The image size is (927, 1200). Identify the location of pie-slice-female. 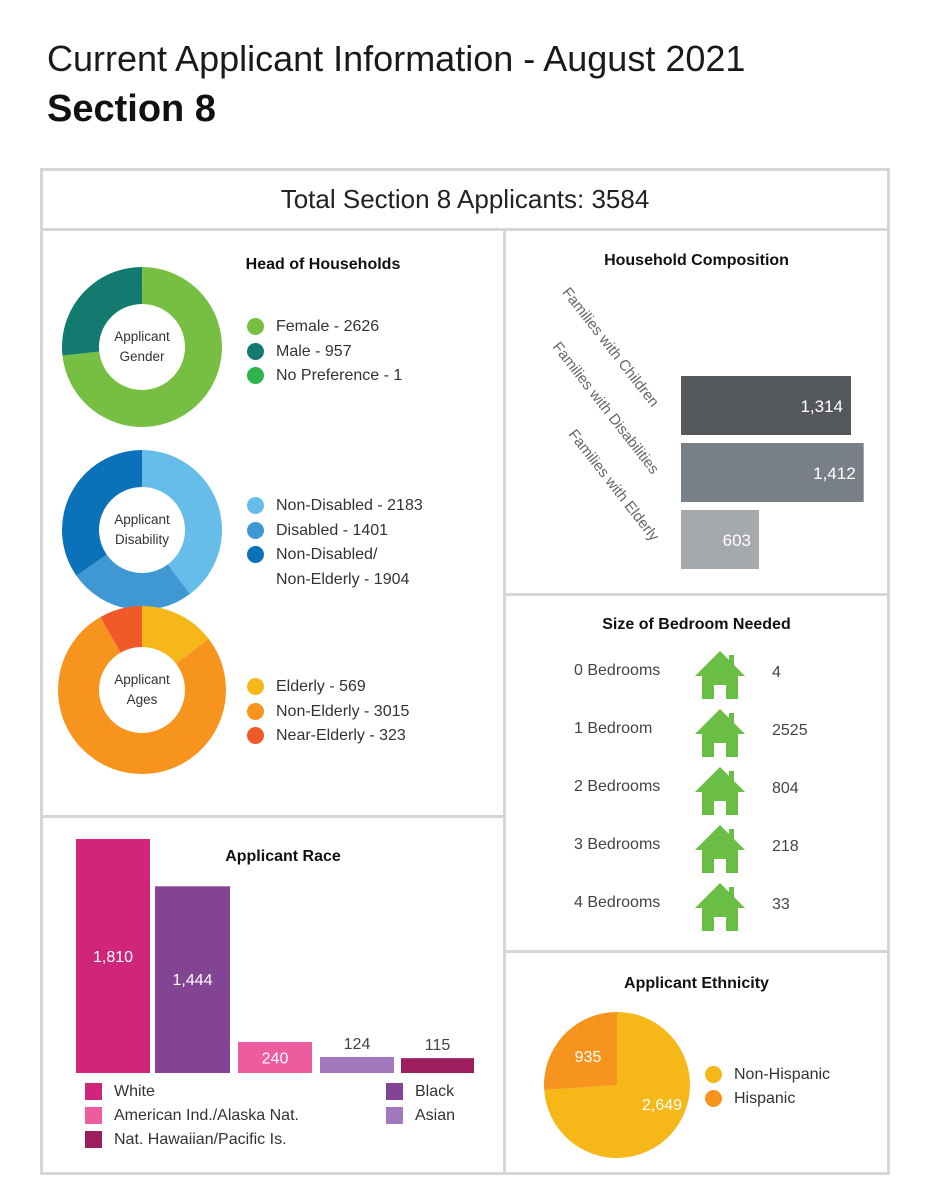
(142, 347).